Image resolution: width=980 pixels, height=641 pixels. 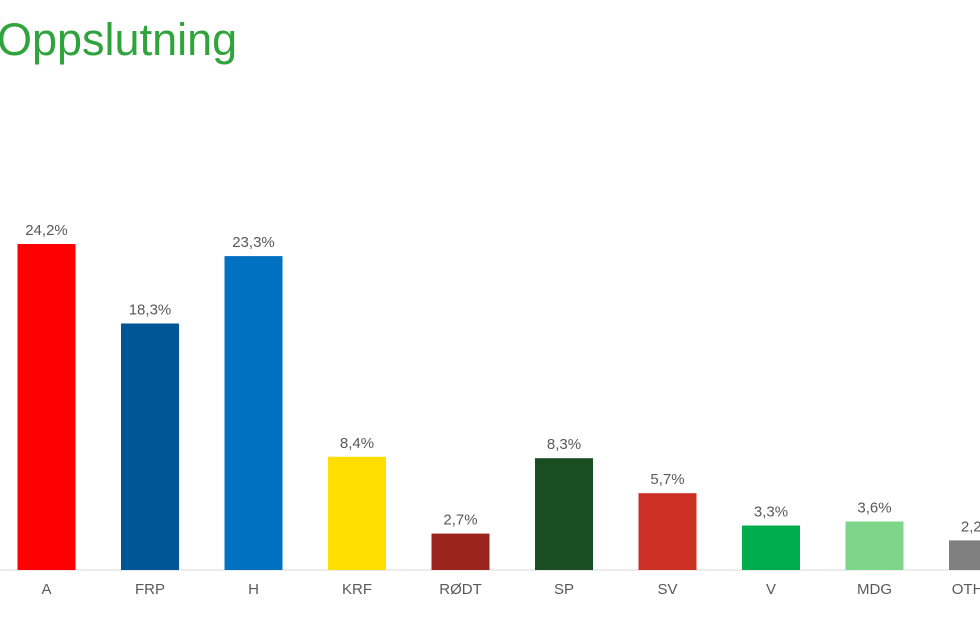 I want to click on bar-v, so click(x=771, y=547).